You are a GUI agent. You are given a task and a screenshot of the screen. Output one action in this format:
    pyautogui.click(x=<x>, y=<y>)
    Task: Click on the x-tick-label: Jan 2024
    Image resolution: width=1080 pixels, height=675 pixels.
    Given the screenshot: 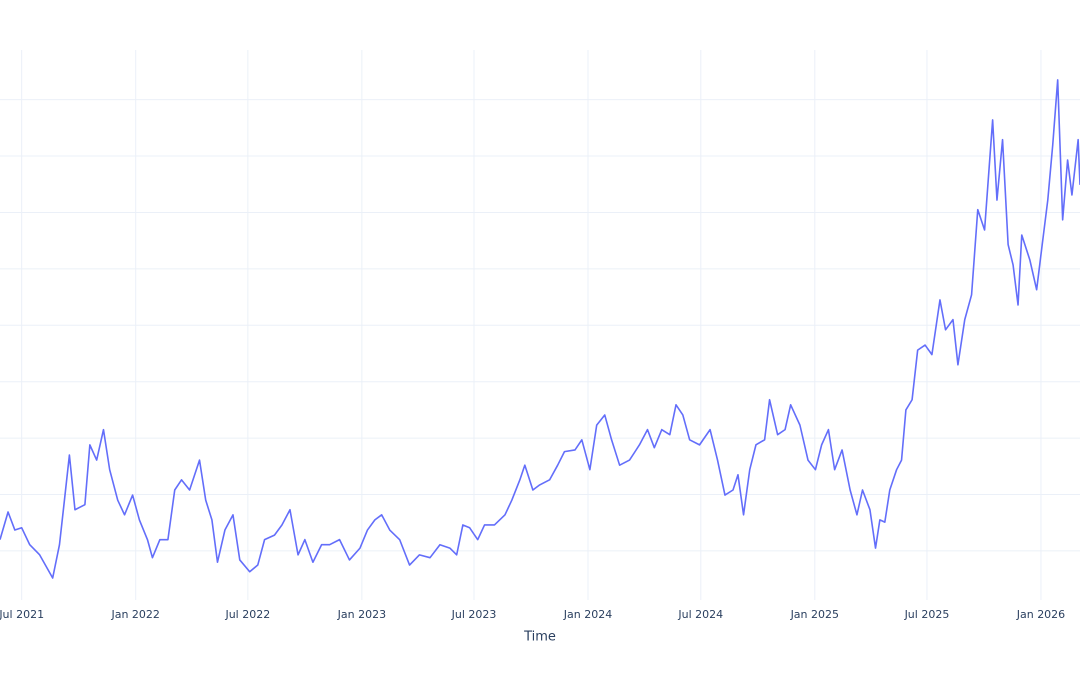 What is the action you would take?
    pyautogui.click(x=587, y=614)
    